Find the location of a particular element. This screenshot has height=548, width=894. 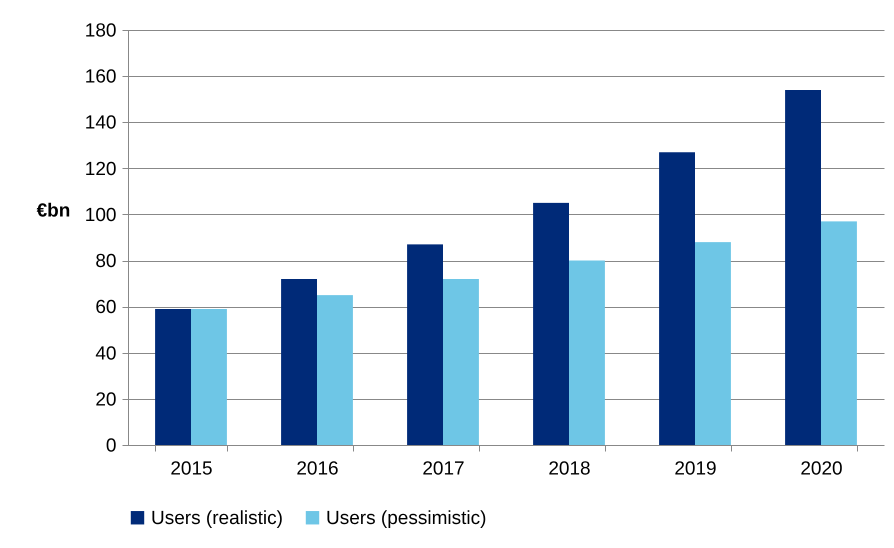

x-tick-label: 2020 is located at coordinates (821, 469).